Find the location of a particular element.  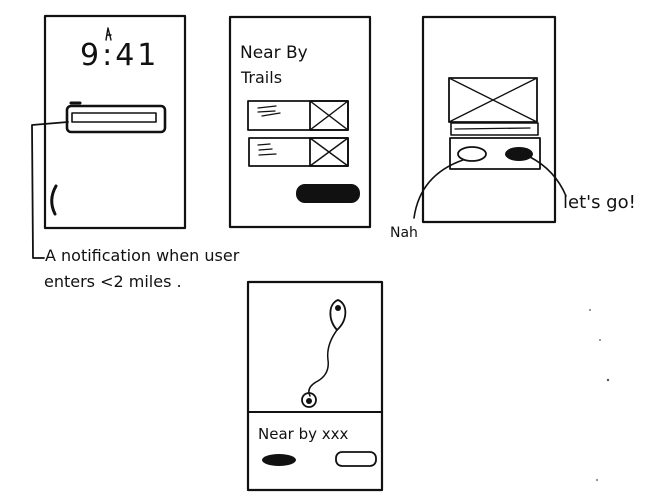

callout-line is located at coordinates (50, 190).